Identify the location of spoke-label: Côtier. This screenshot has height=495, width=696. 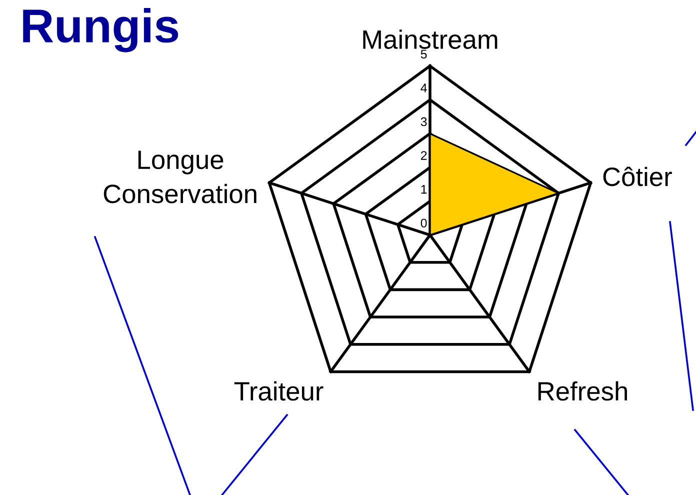
(637, 176).